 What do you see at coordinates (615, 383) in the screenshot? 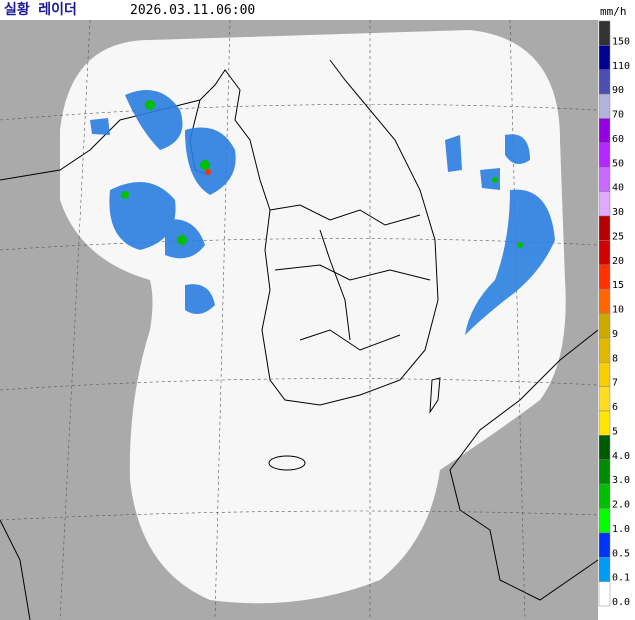
I see `legend-label: 7` at bounding box center [615, 383].